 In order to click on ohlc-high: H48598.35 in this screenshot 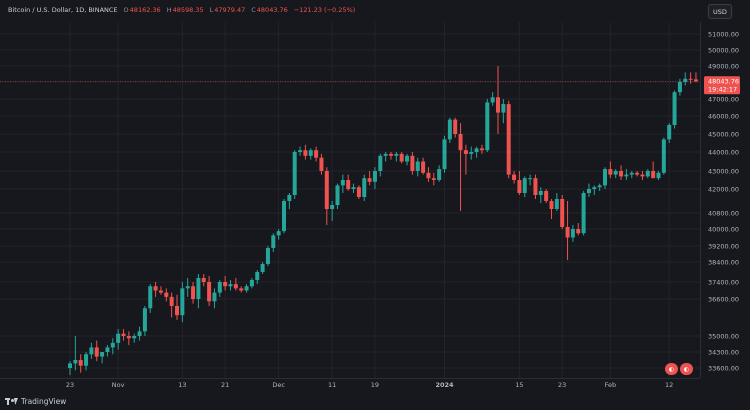, I will do `click(185, 10)`.